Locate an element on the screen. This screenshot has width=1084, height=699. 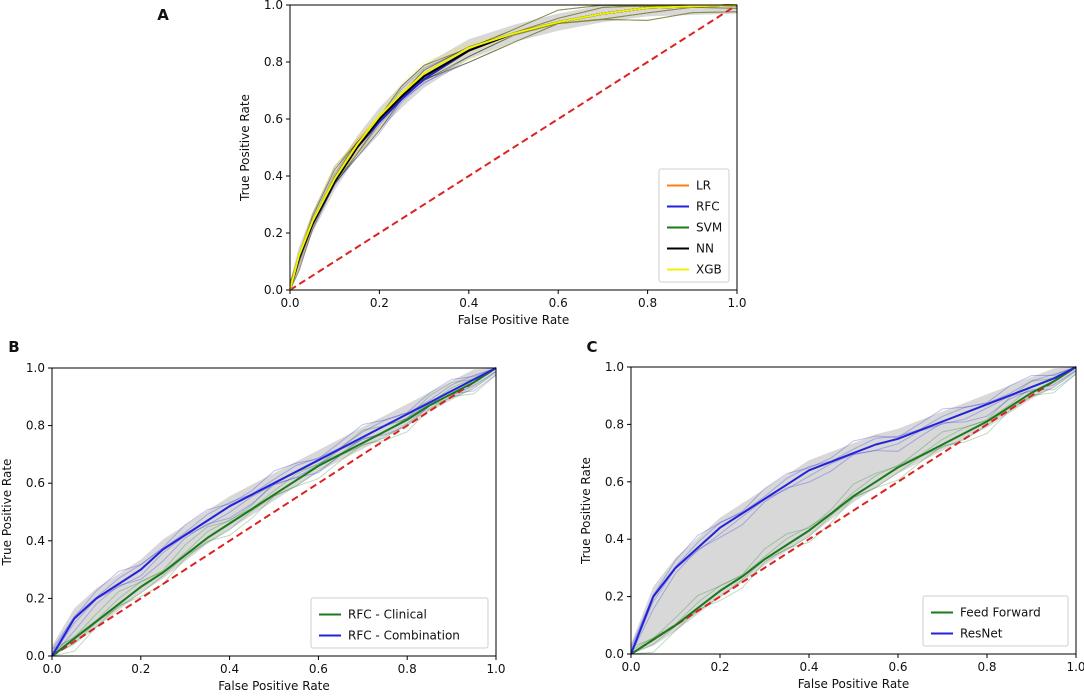
legend-entry: Feed Forward is located at coordinates (1000, 613).